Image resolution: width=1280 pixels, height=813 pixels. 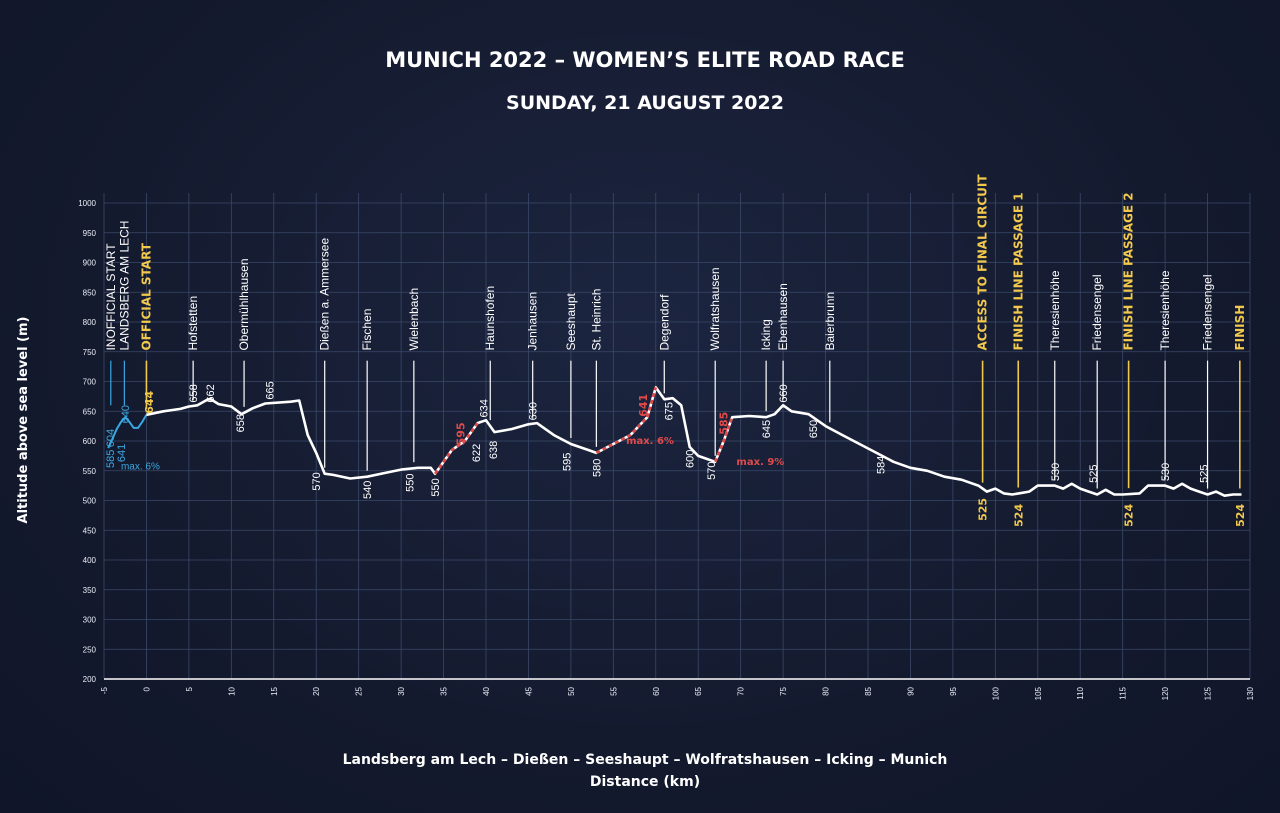 What do you see at coordinates (1240, 328) in the screenshot?
I see `place-name: FINISH` at bounding box center [1240, 328].